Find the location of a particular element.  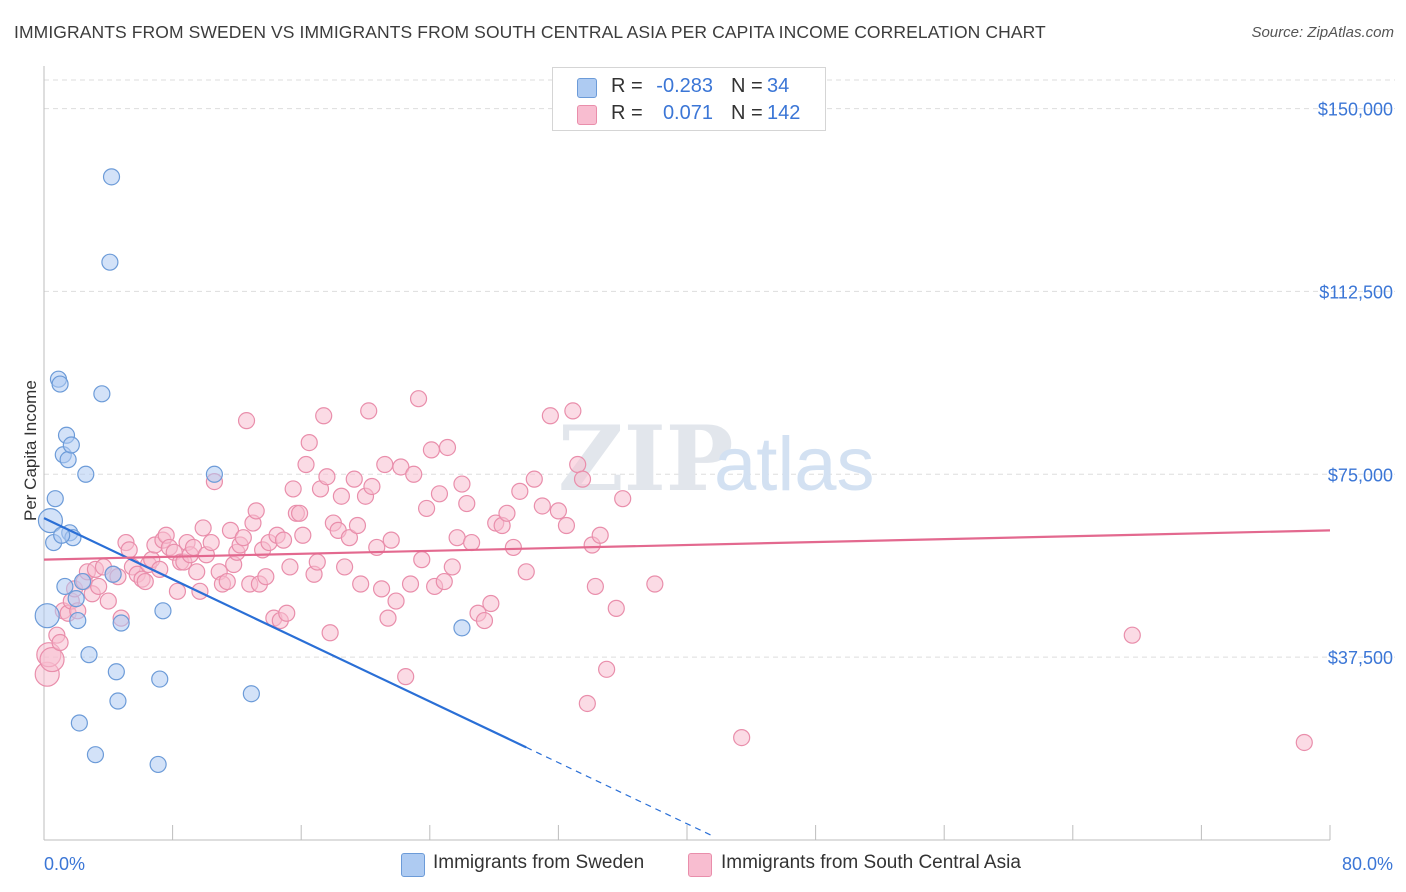

legend-row-south-central-asia: R = 0.071 N = 142 is located at coordinates (689, 114).